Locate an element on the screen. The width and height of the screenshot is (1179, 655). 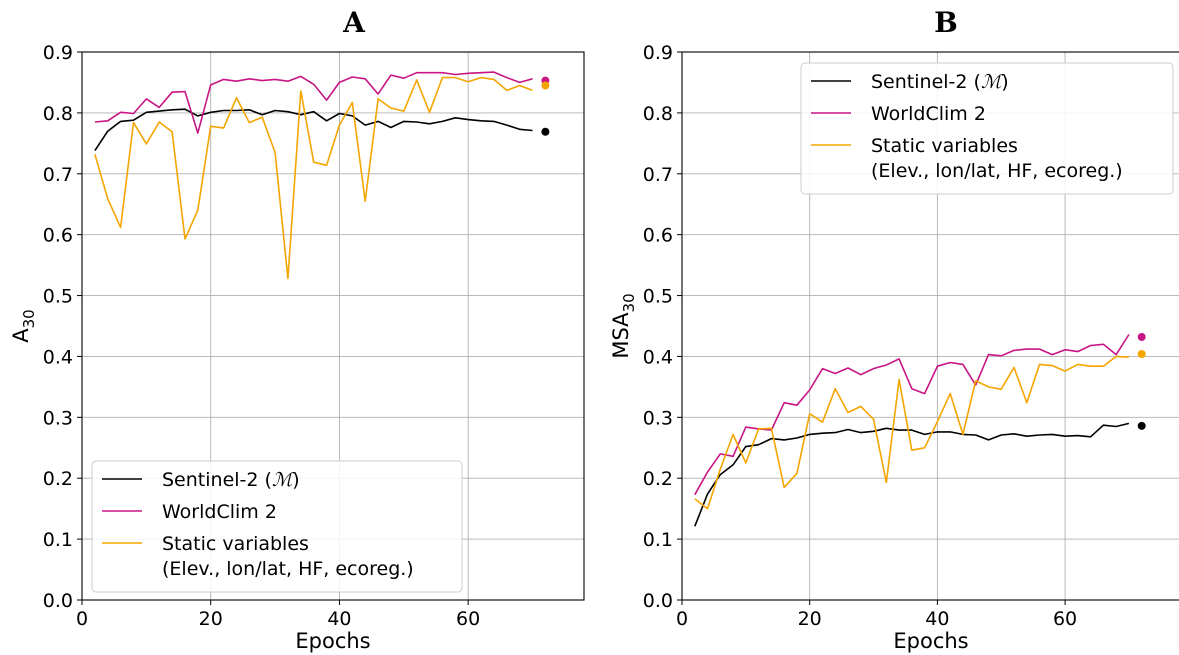
y-axis-label: A30 is located at coordinates (23, 325).